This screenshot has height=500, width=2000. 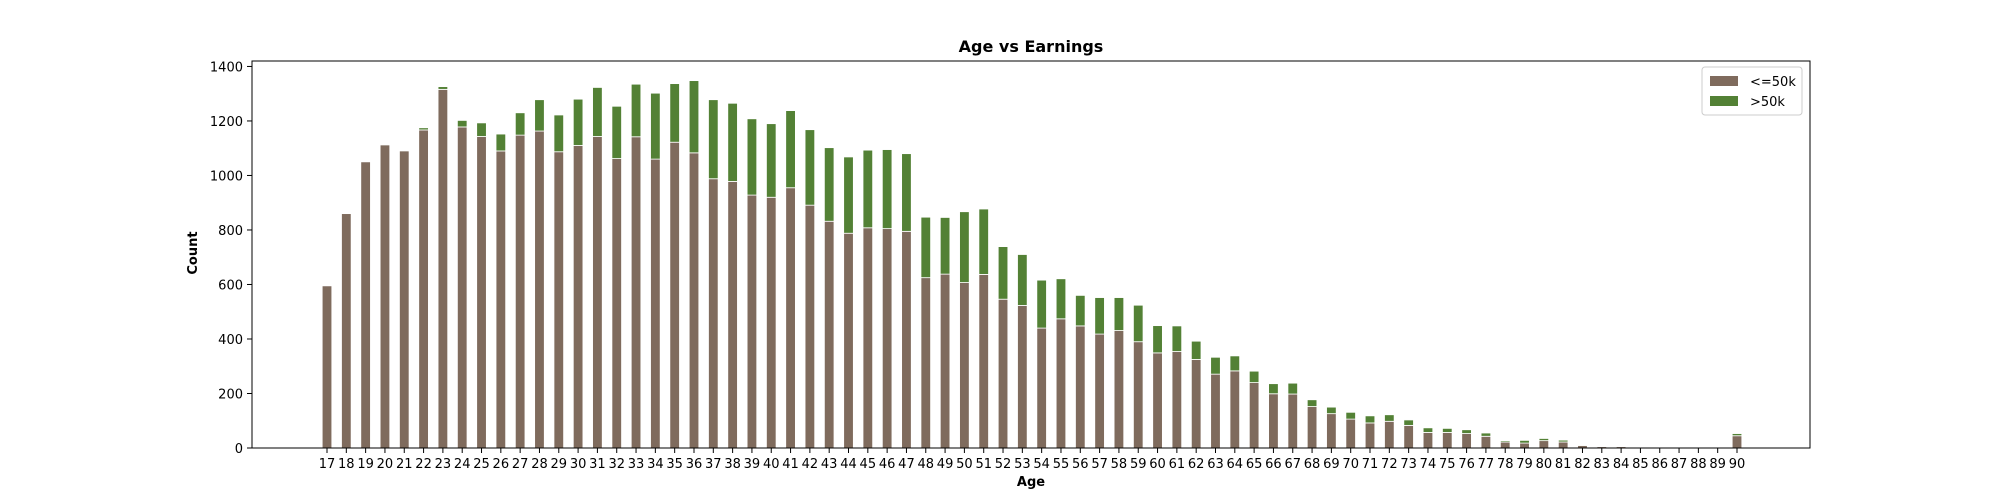 What do you see at coordinates (1447, 464) in the screenshot?
I see `x-tick-label: 75` at bounding box center [1447, 464].